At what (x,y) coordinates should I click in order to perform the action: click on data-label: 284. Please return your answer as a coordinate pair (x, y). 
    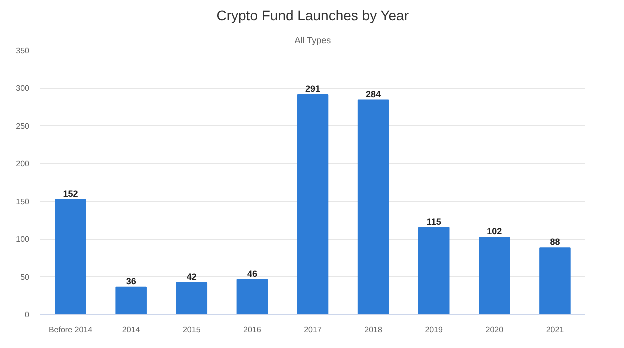
    Looking at the image, I should click on (374, 94).